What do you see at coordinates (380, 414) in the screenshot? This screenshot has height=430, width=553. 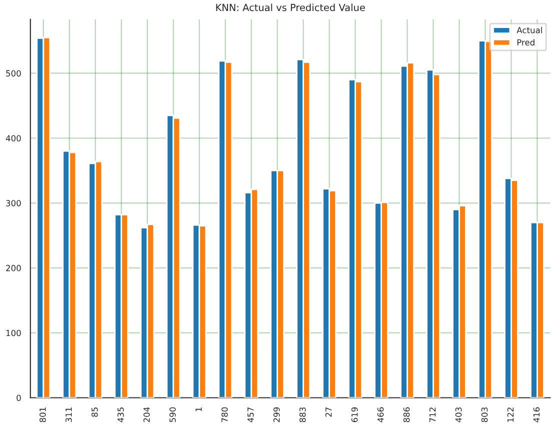 I see `x-tick-label: 466` at bounding box center [380, 414].